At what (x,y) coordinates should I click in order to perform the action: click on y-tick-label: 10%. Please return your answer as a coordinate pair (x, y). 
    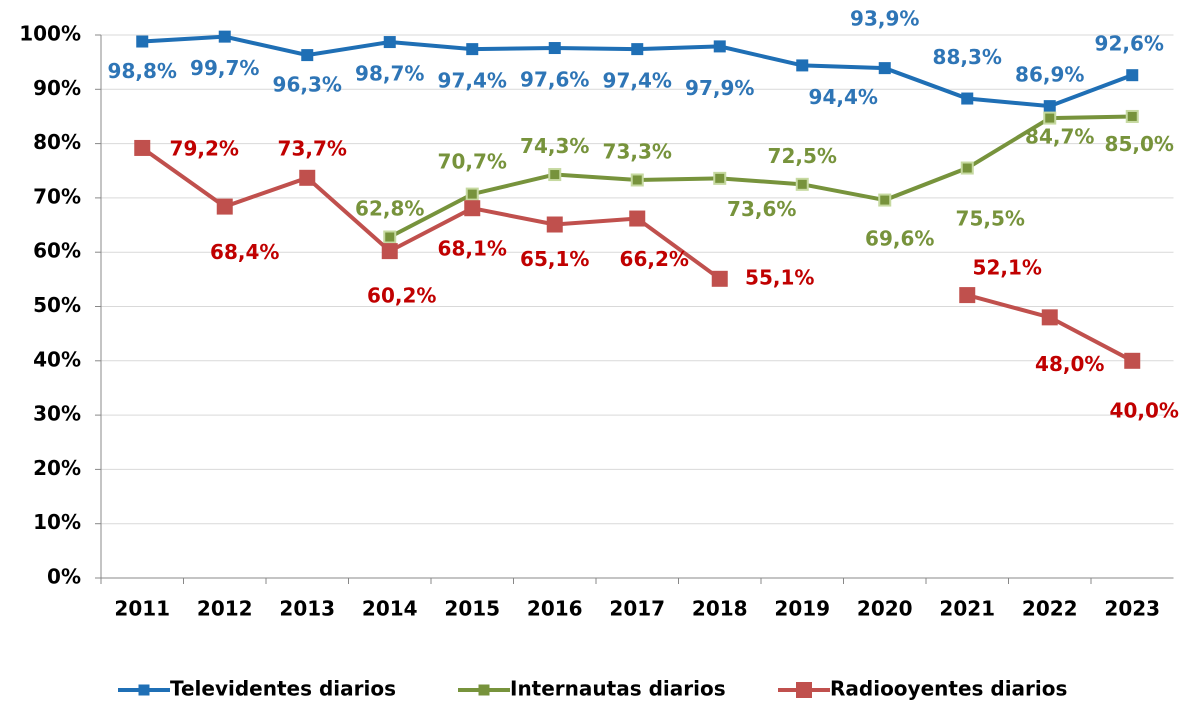
    Looking at the image, I should click on (57, 522).